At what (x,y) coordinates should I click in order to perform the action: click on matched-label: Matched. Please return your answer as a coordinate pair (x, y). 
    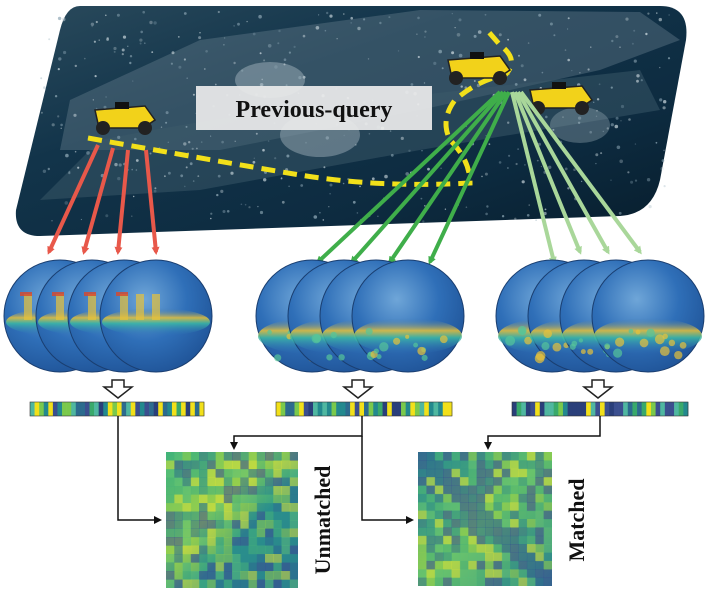
    Looking at the image, I should click on (576, 519).